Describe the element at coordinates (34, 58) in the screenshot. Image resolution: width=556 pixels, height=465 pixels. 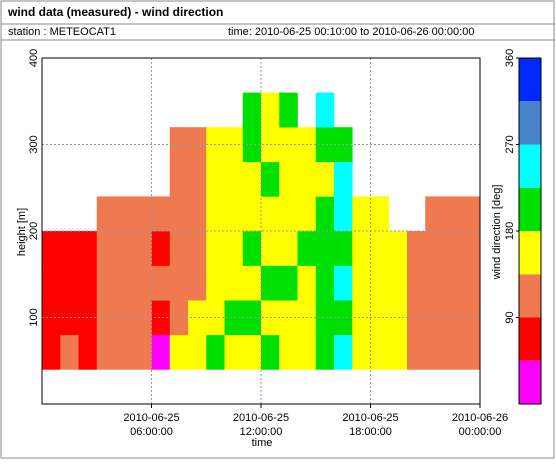
I see `y-tick-label: 400` at that location.